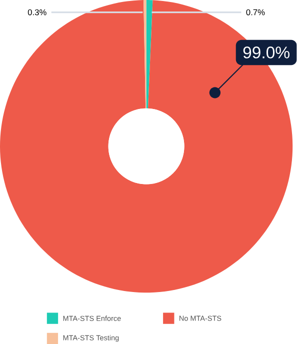 This screenshot has height=344, width=297. I want to click on data-label: 0.7%, so click(255, 12).